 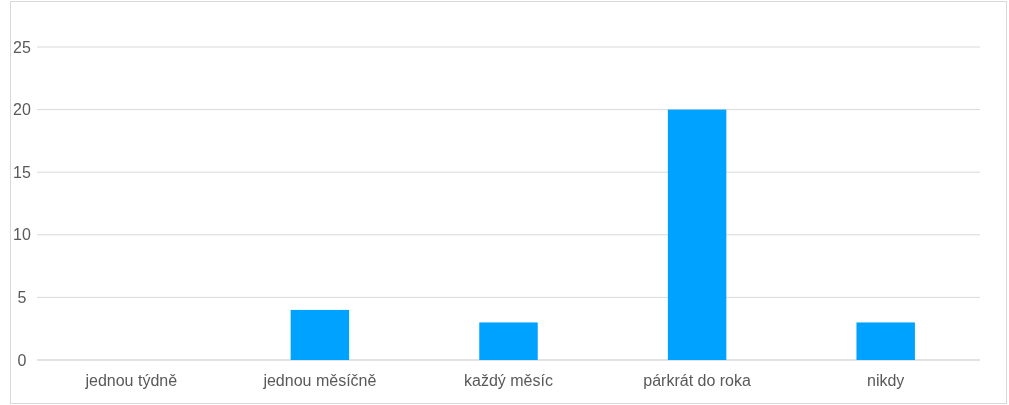 What do you see at coordinates (886, 380) in the screenshot?
I see `x-tick-label: nikdy` at bounding box center [886, 380].